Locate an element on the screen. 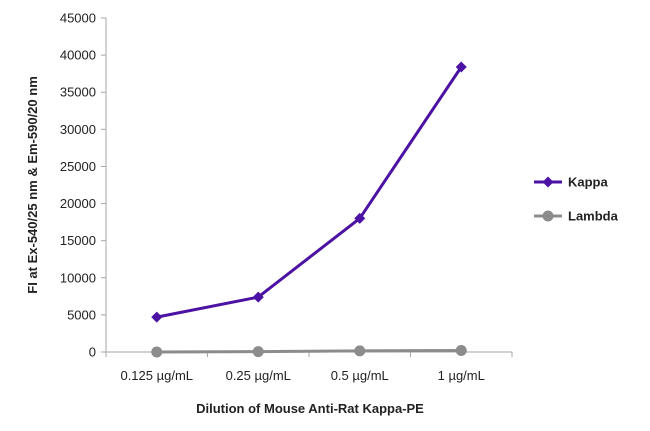 Image resolution: width=650 pixels, height=431 pixels. legend: Kappa Lambda is located at coordinates (576, 199).